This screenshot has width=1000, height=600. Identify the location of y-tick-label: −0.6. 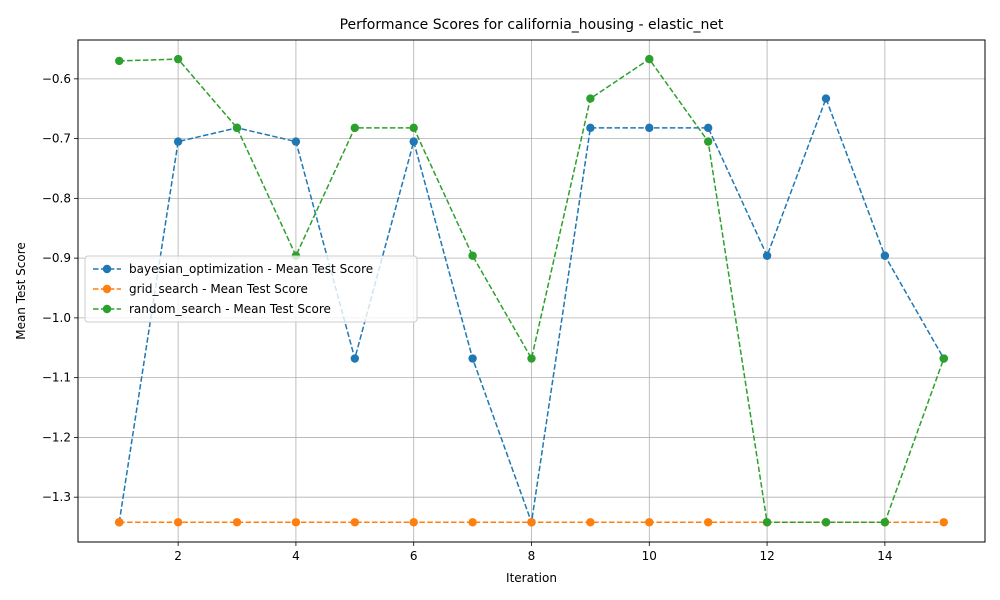
(56, 79).